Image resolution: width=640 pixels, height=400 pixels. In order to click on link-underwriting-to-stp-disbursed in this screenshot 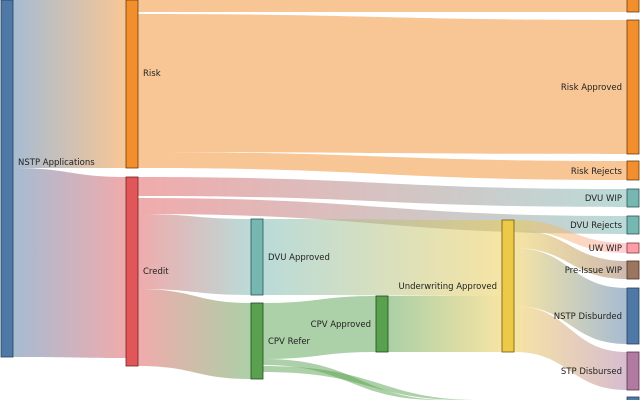, I will do `click(570, 348)`.